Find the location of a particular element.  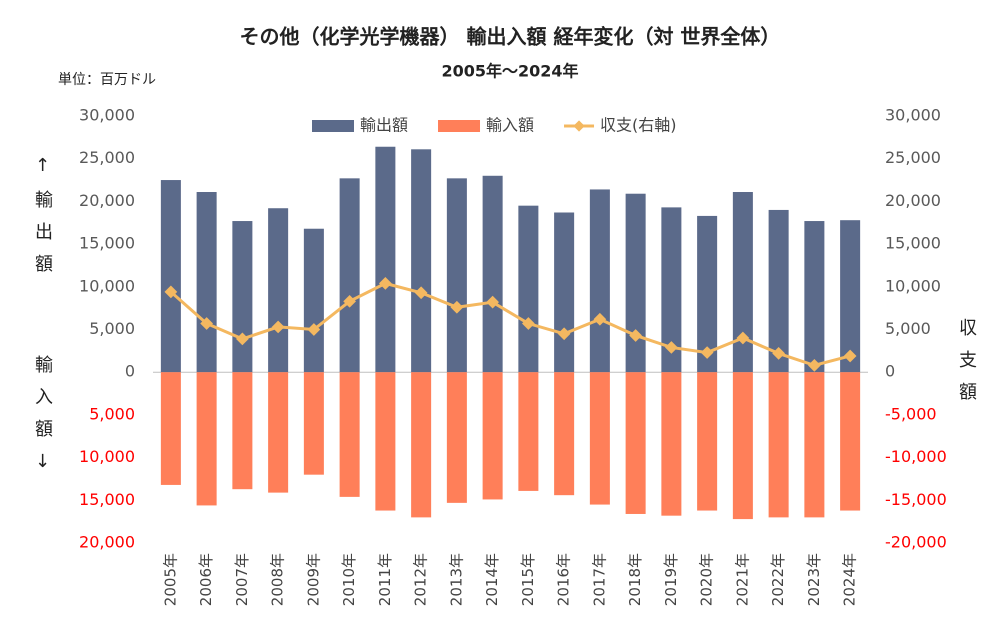

y-axis-label: ↑輸出額 is located at coordinates (42, 220).